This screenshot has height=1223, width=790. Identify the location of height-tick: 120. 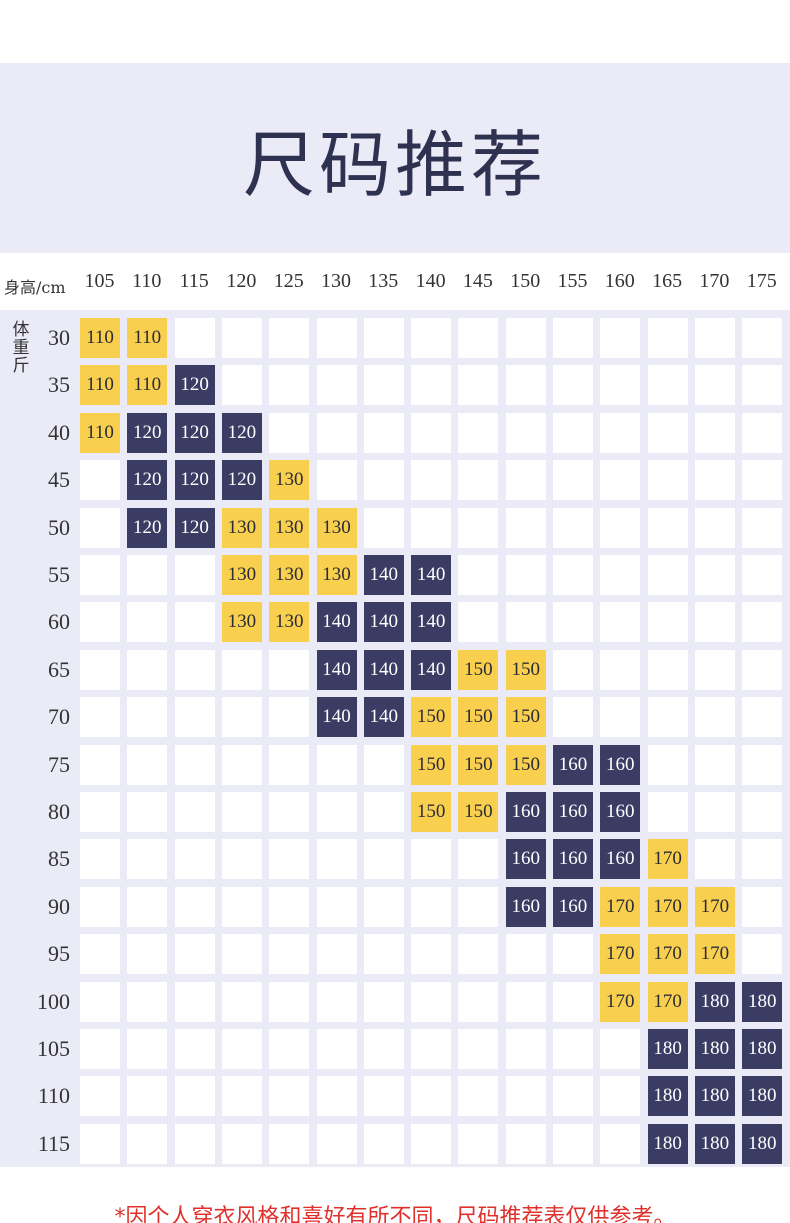
(241, 281).